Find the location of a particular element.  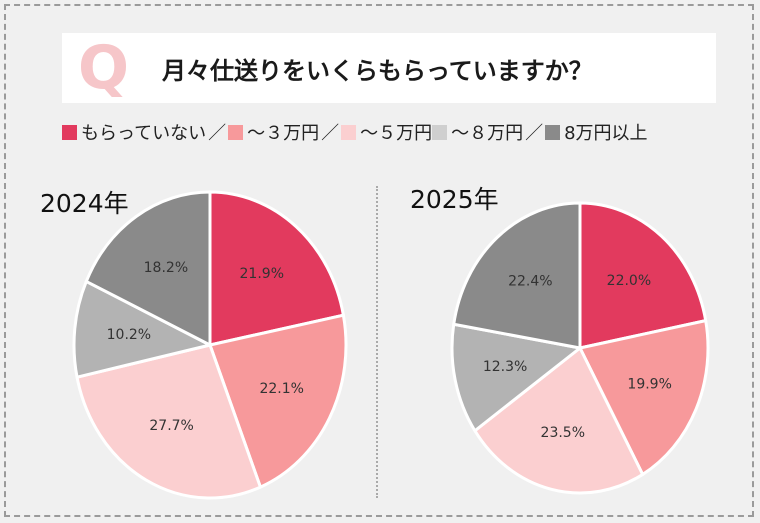

pie-label-upto-80k: 10.2% is located at coordinates (129, 335).